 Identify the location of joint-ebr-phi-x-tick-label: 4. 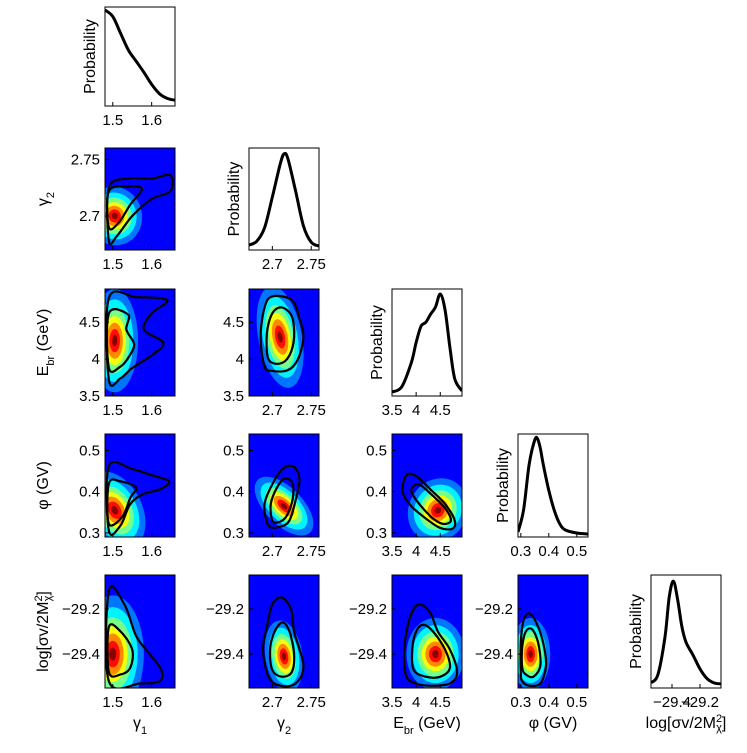
(416, 551).